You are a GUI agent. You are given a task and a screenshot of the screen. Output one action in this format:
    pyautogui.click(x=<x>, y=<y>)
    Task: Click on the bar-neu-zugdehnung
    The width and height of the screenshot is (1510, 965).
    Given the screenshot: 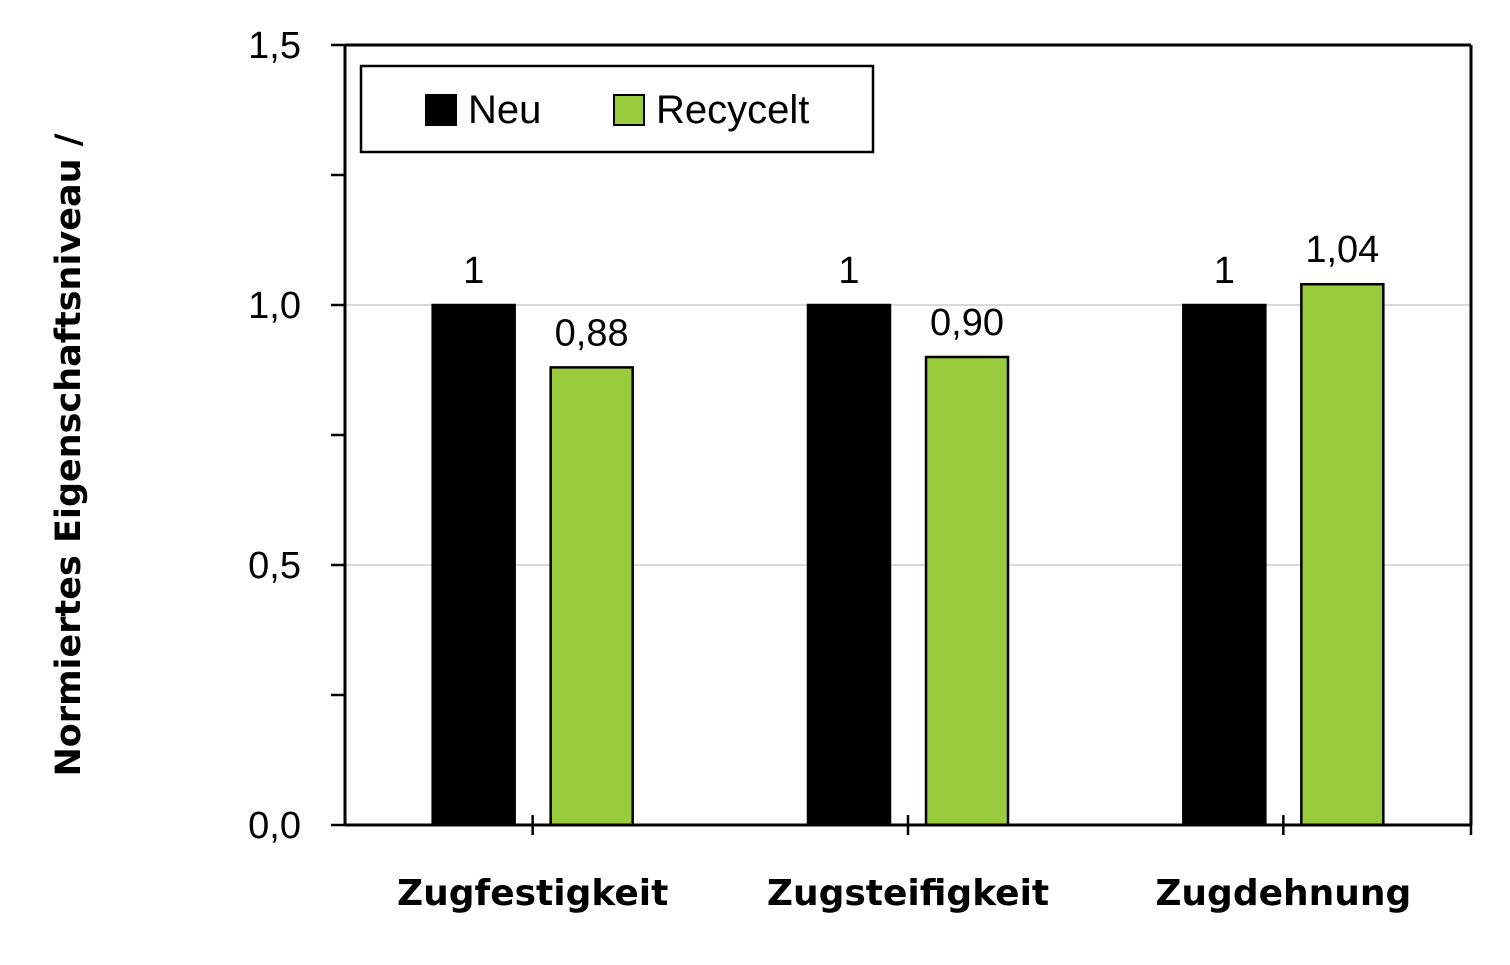 What is the action you would take?
    pyautogui.click(x=1224, y=565)
    